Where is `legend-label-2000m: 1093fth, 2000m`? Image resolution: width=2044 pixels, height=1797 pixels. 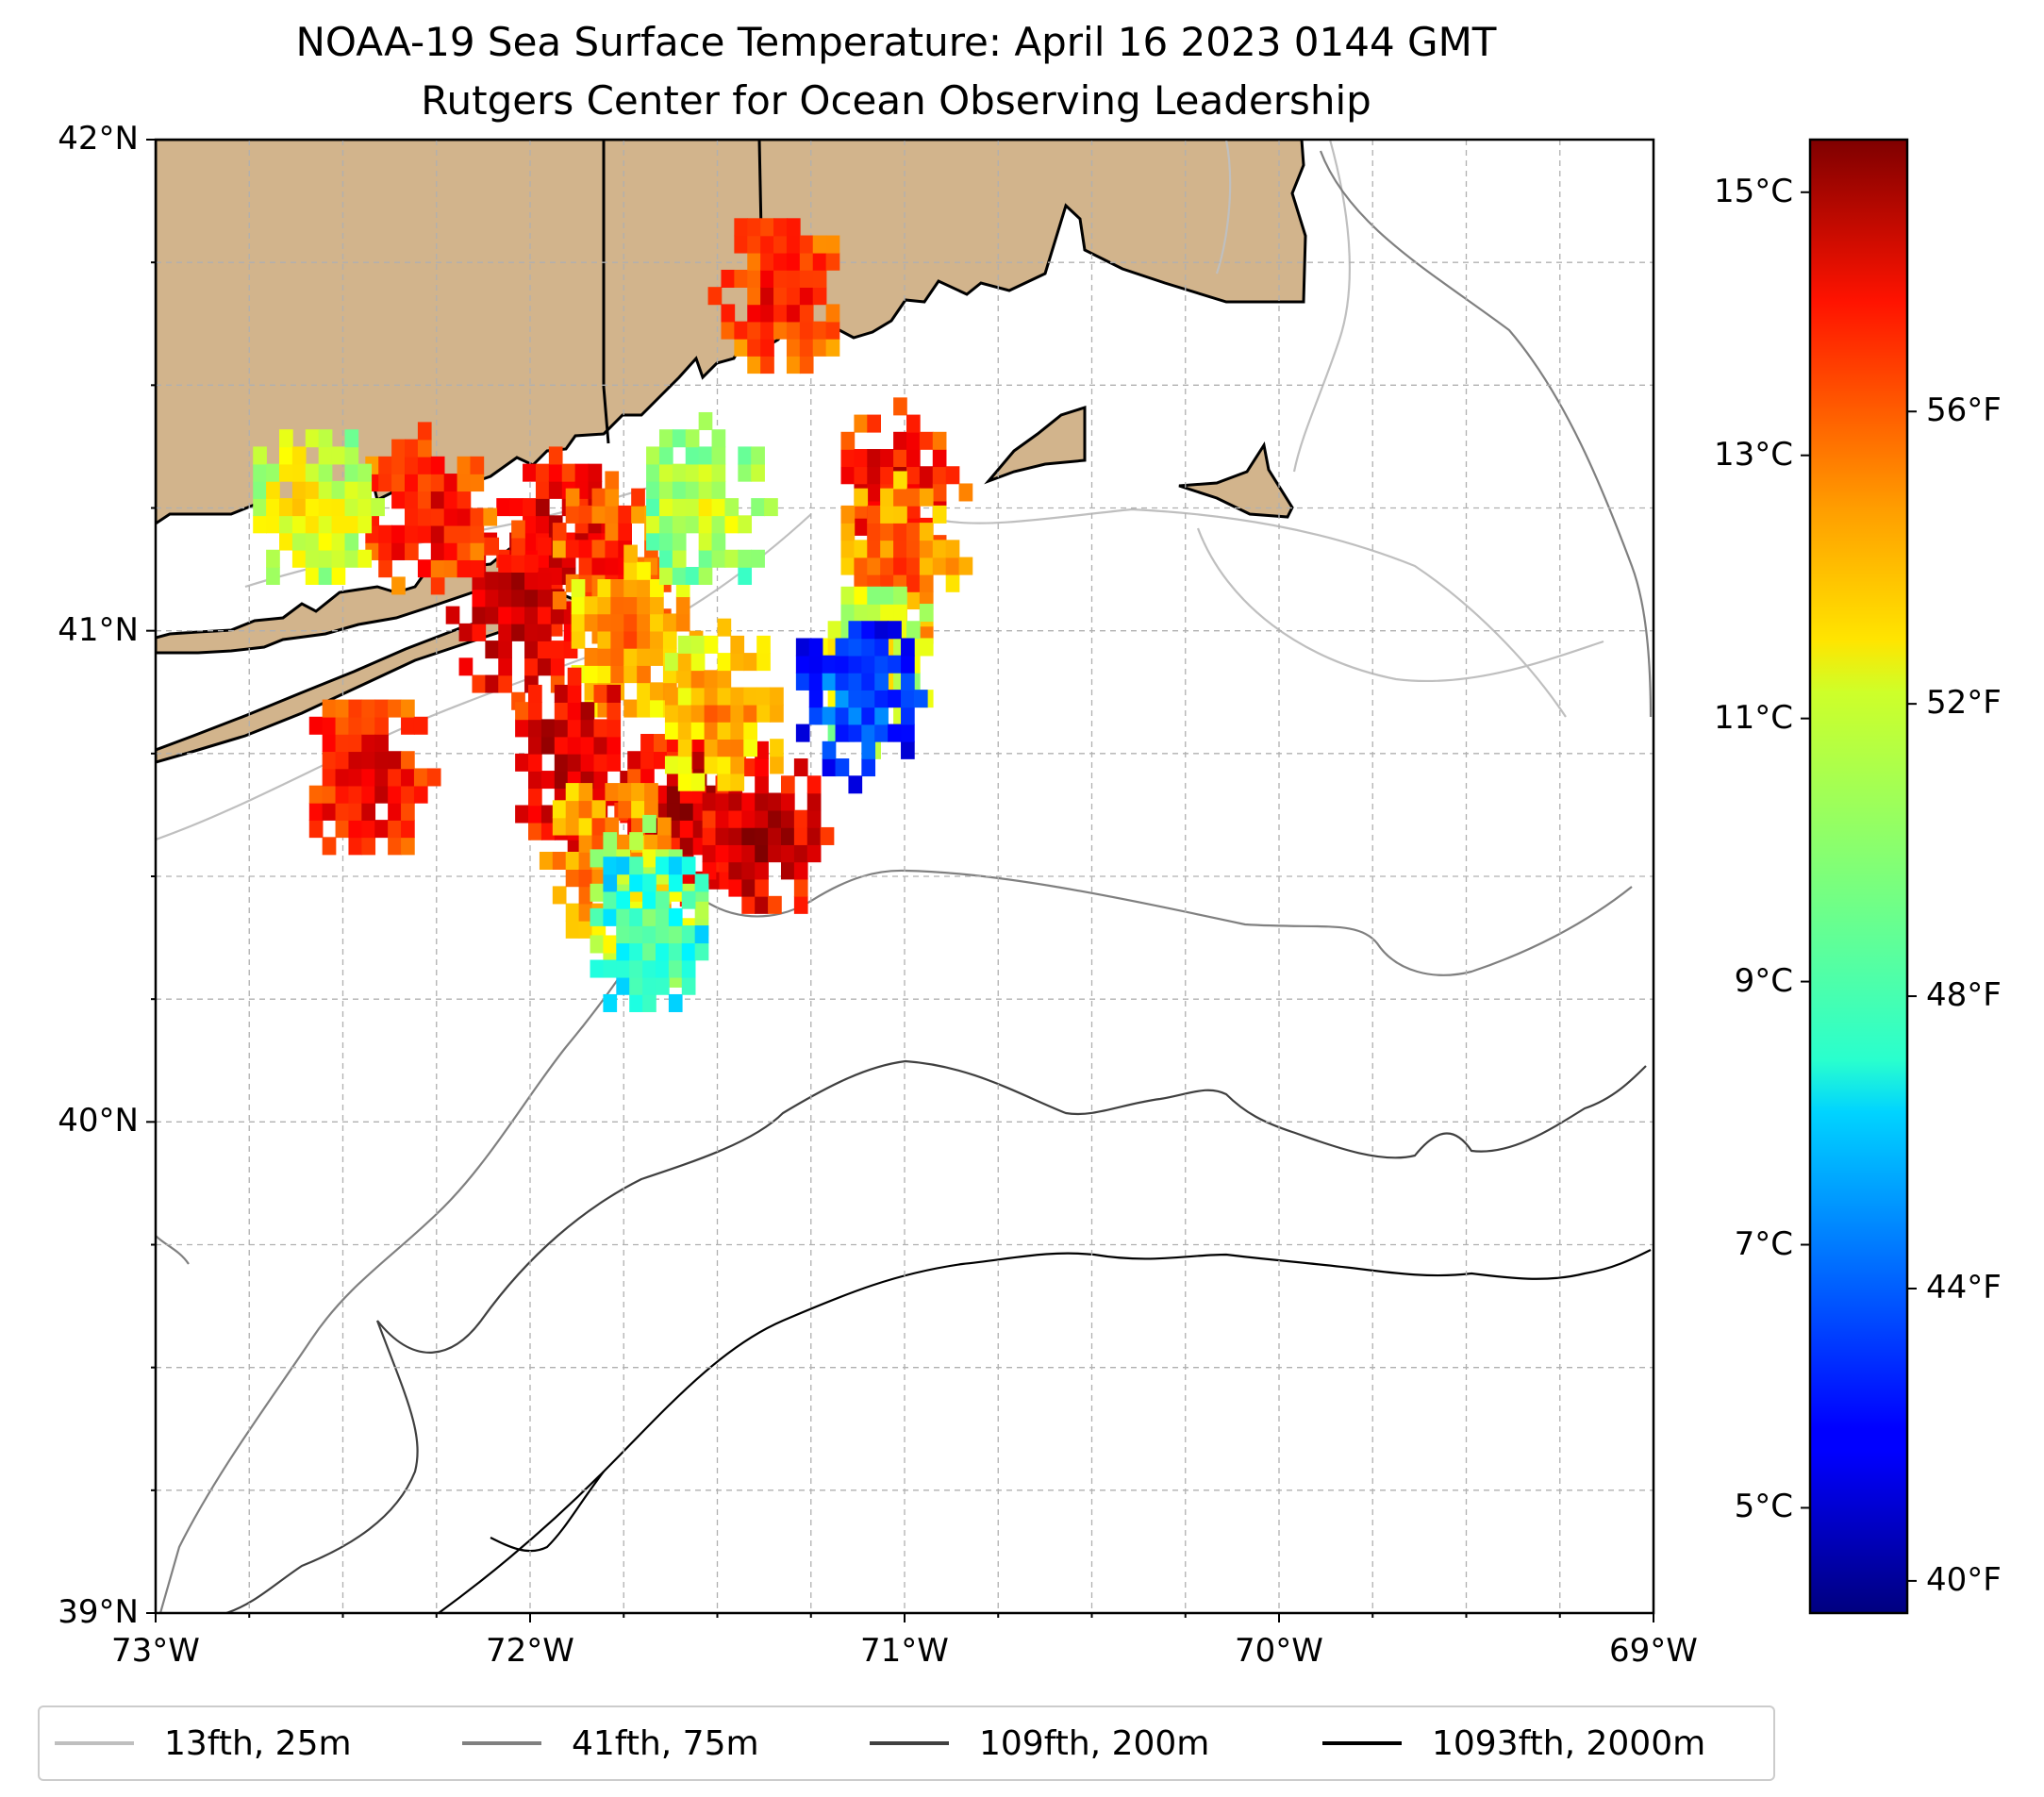
legend-label-2000m: 1093fth, 2000m is located at coordinates (1569, 1743).